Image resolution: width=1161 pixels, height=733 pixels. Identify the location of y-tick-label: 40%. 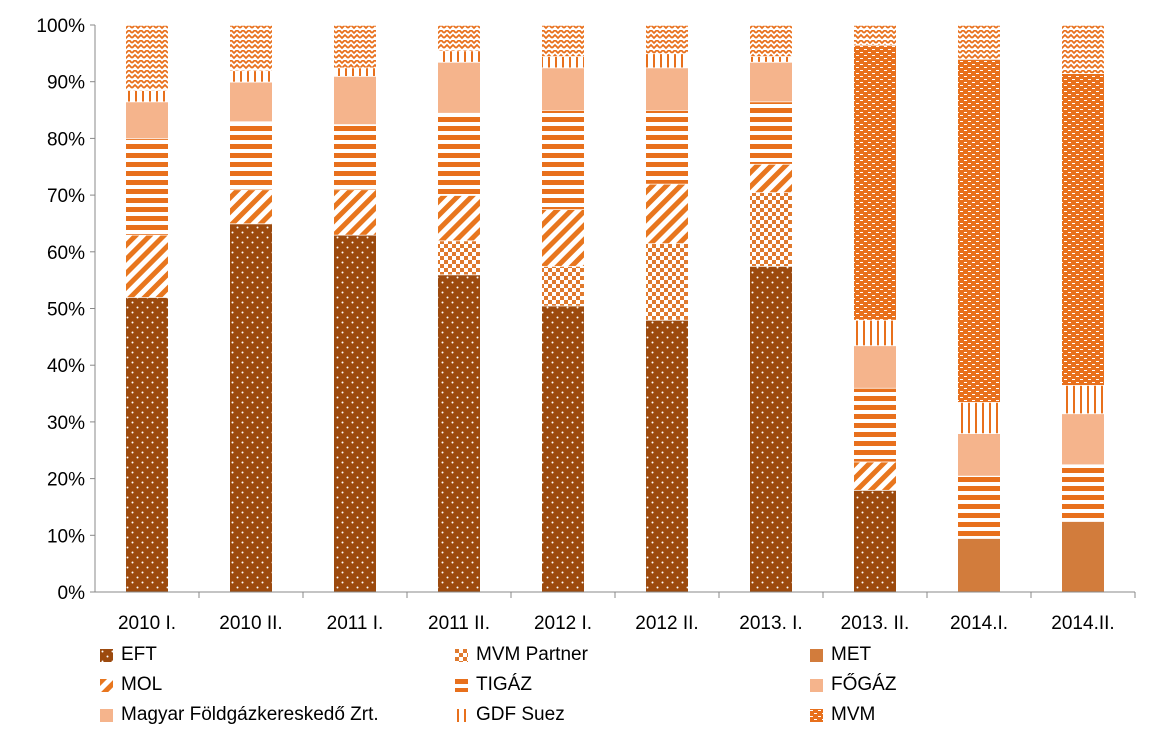
(66, 366).